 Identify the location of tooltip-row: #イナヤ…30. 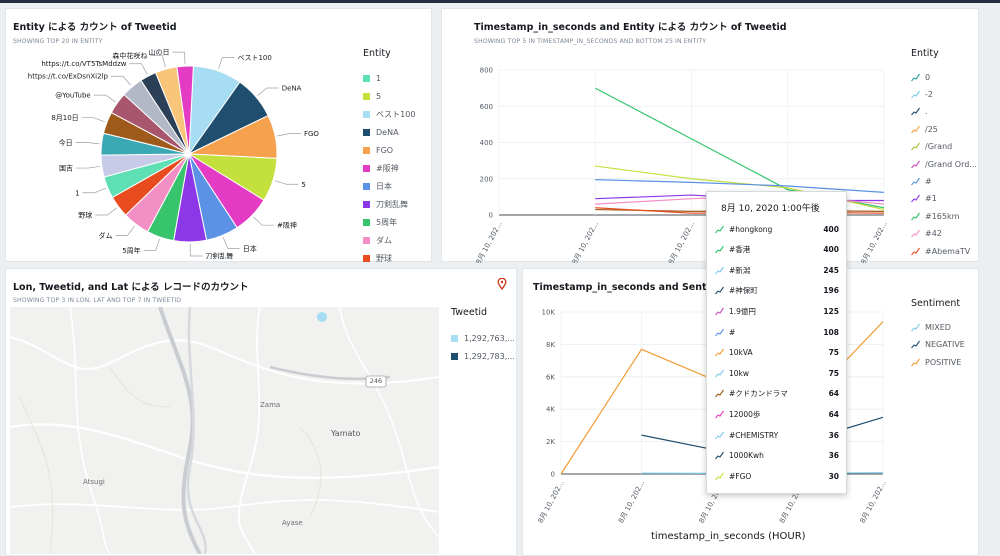
(777, 491).